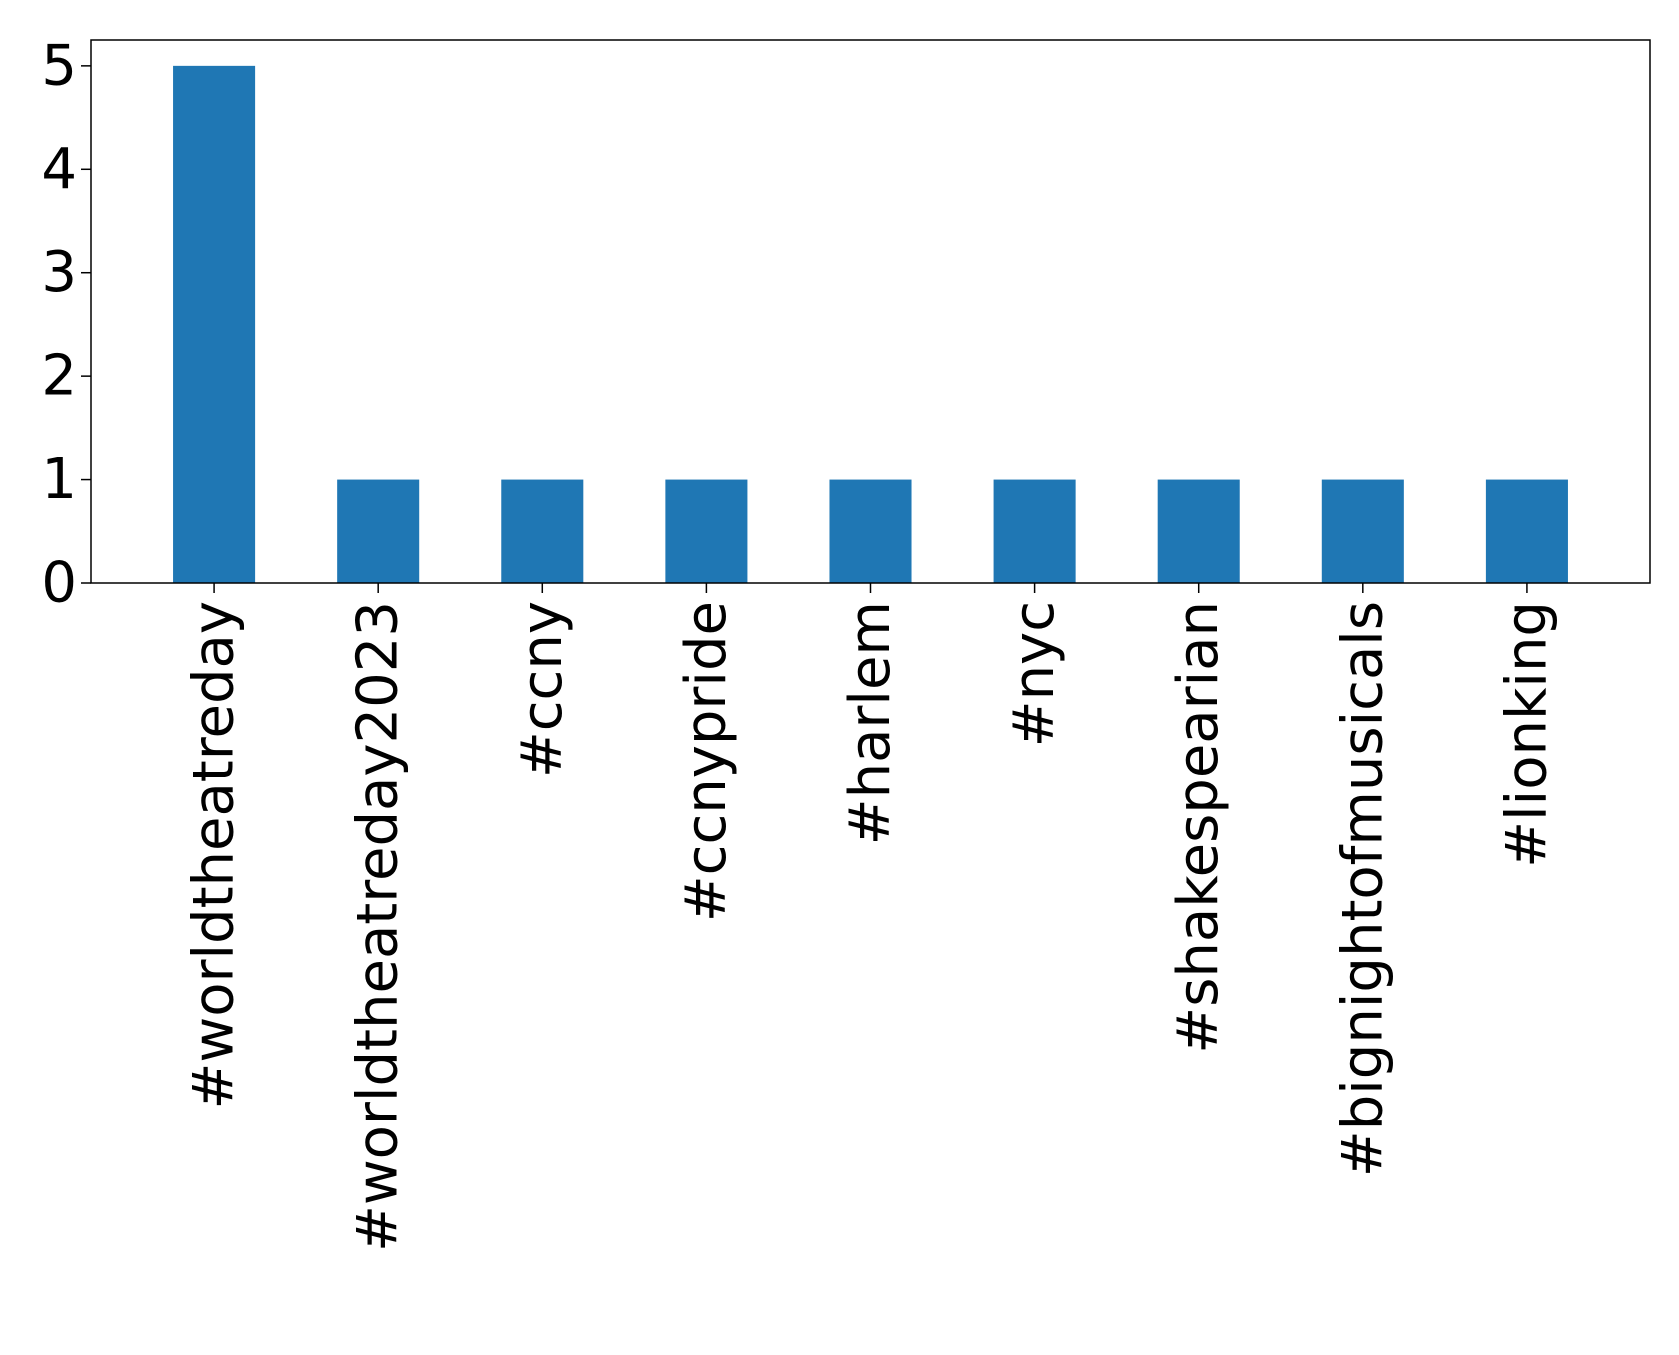  What do you see at coordinates (706, 531) in the screenshot?
I see `bar-ccnypride` at bounding box center [706, 531].